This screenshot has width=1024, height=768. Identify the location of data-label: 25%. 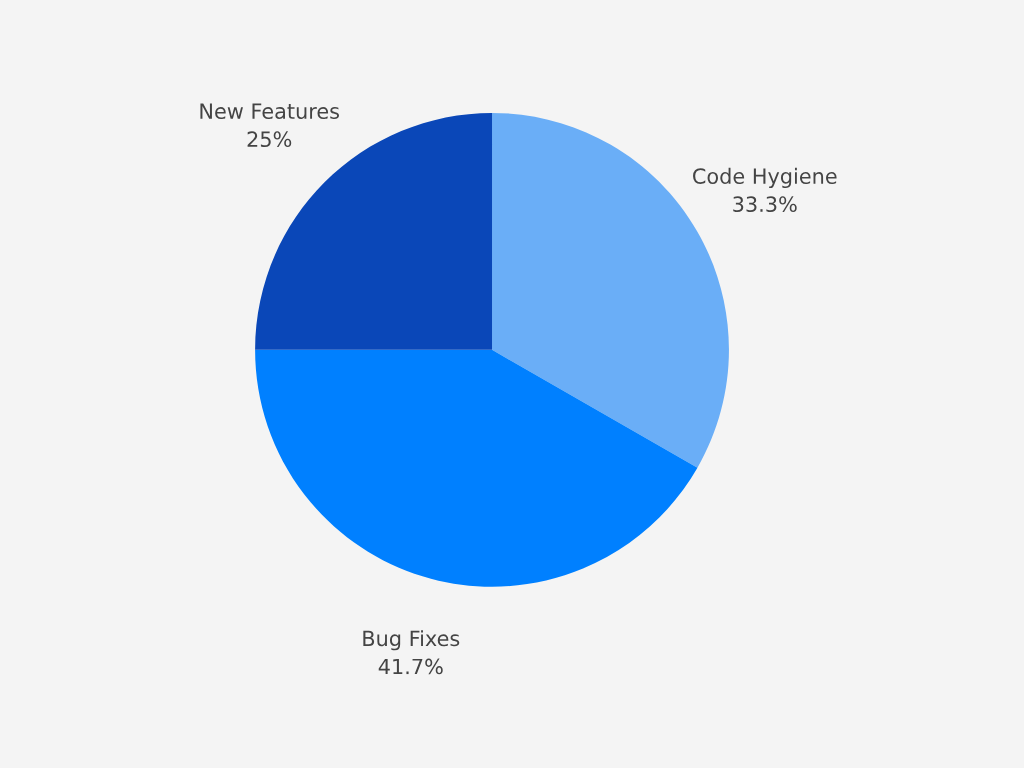
(269, 139).